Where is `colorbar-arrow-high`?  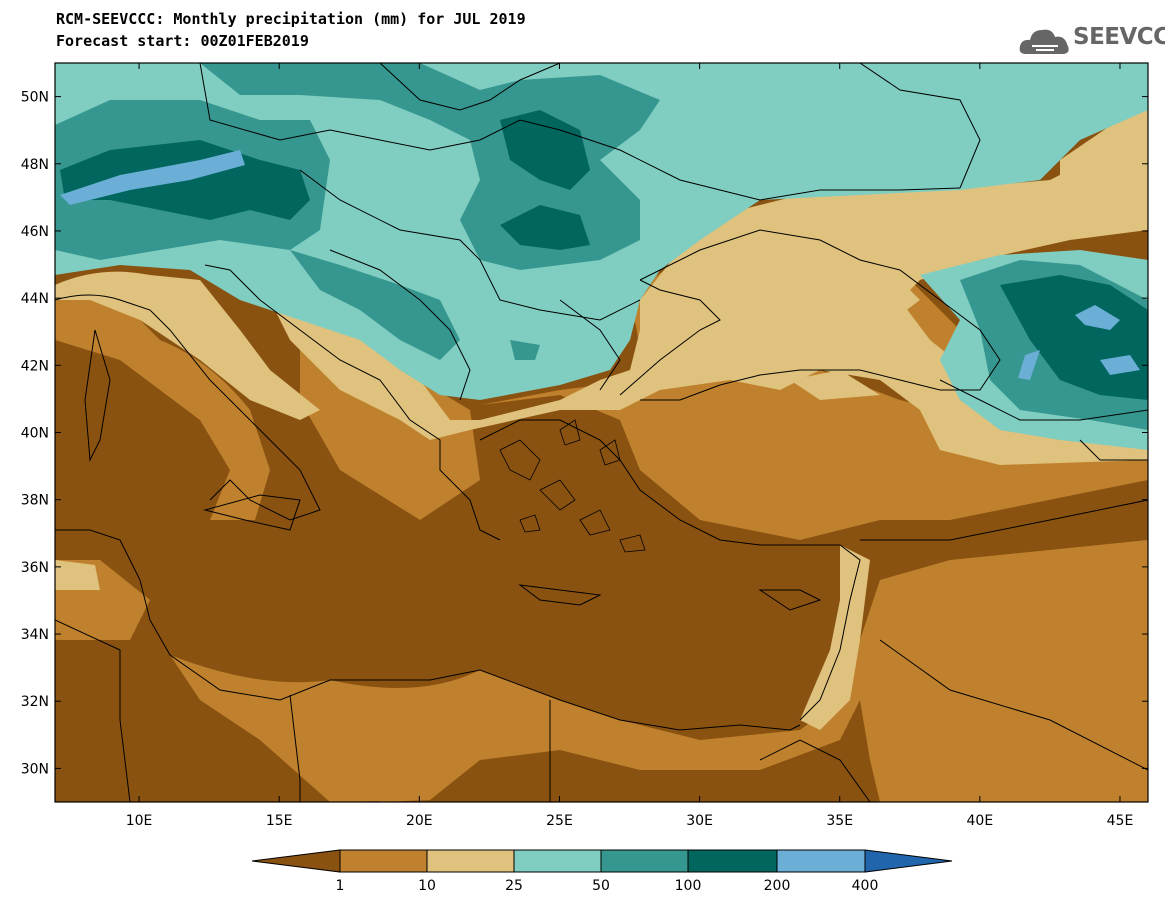 colorbar-arrow-high is located at coordinates (908, 861).